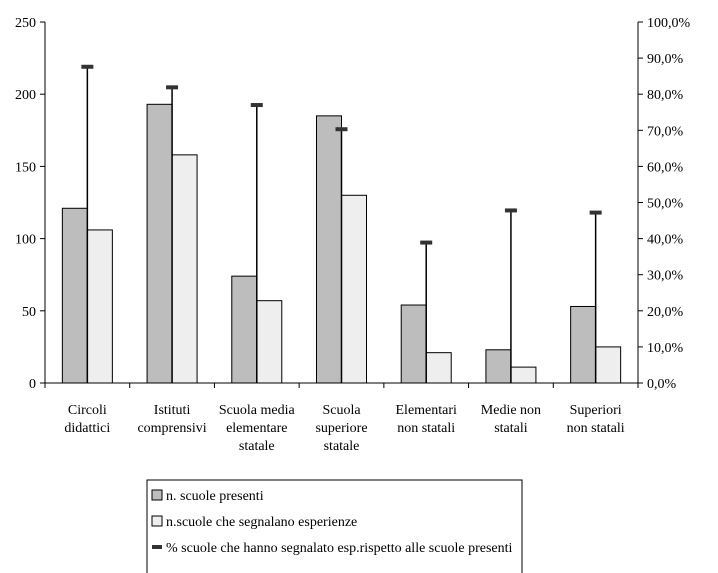 The image size is (718, 573). What do you see at coordinates (662, 384) in the screenshot?
I see `y2-tick-label: 0,0%` at bounding box center [662, 384].